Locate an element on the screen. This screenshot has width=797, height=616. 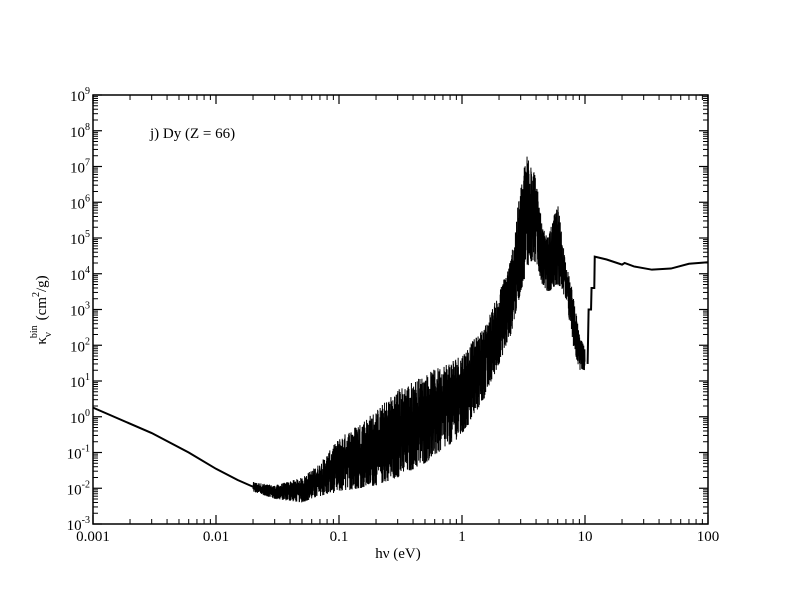
y-tick-label: 10⁸ is located at coordinates (80, 131).